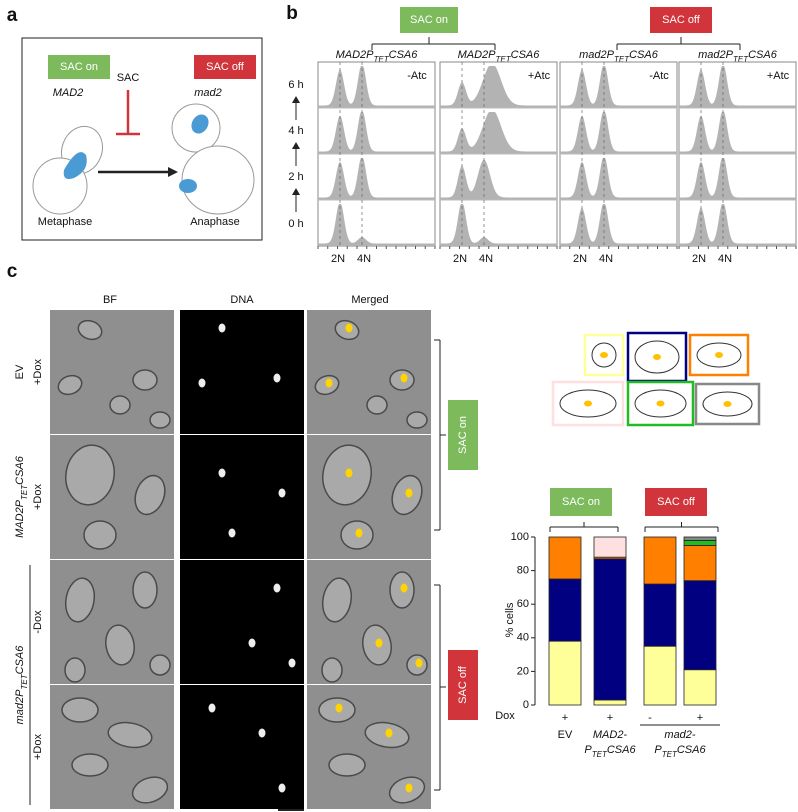 The image size is (798, 812). I want to click on time-label: 0 h, so click(295, 224).